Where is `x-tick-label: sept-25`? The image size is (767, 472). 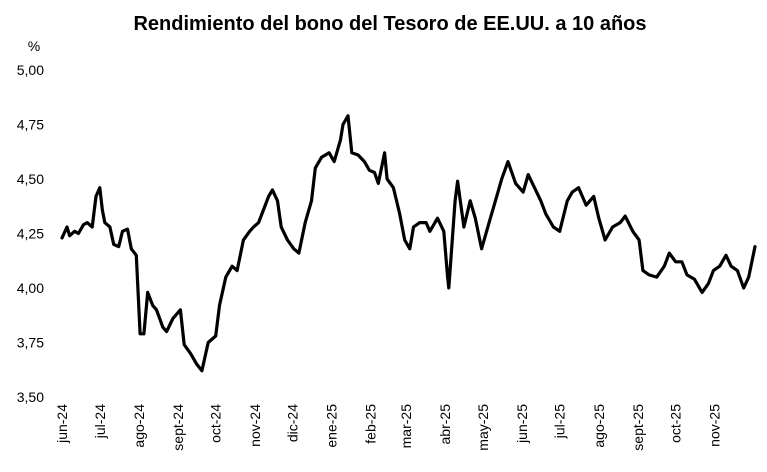
x-tick-label: sept-25 is located at coordinates (638, 427).